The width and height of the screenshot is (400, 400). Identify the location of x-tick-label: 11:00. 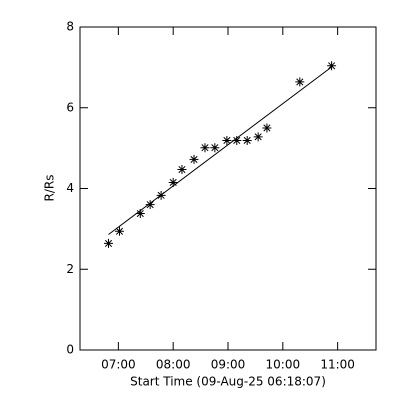
(337, 365).